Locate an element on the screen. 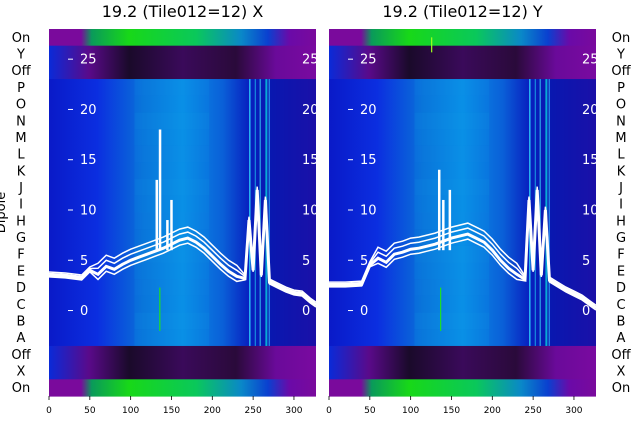 The image size is (640, 440). xtick-label: 200 is located at coordinates (212, 411).